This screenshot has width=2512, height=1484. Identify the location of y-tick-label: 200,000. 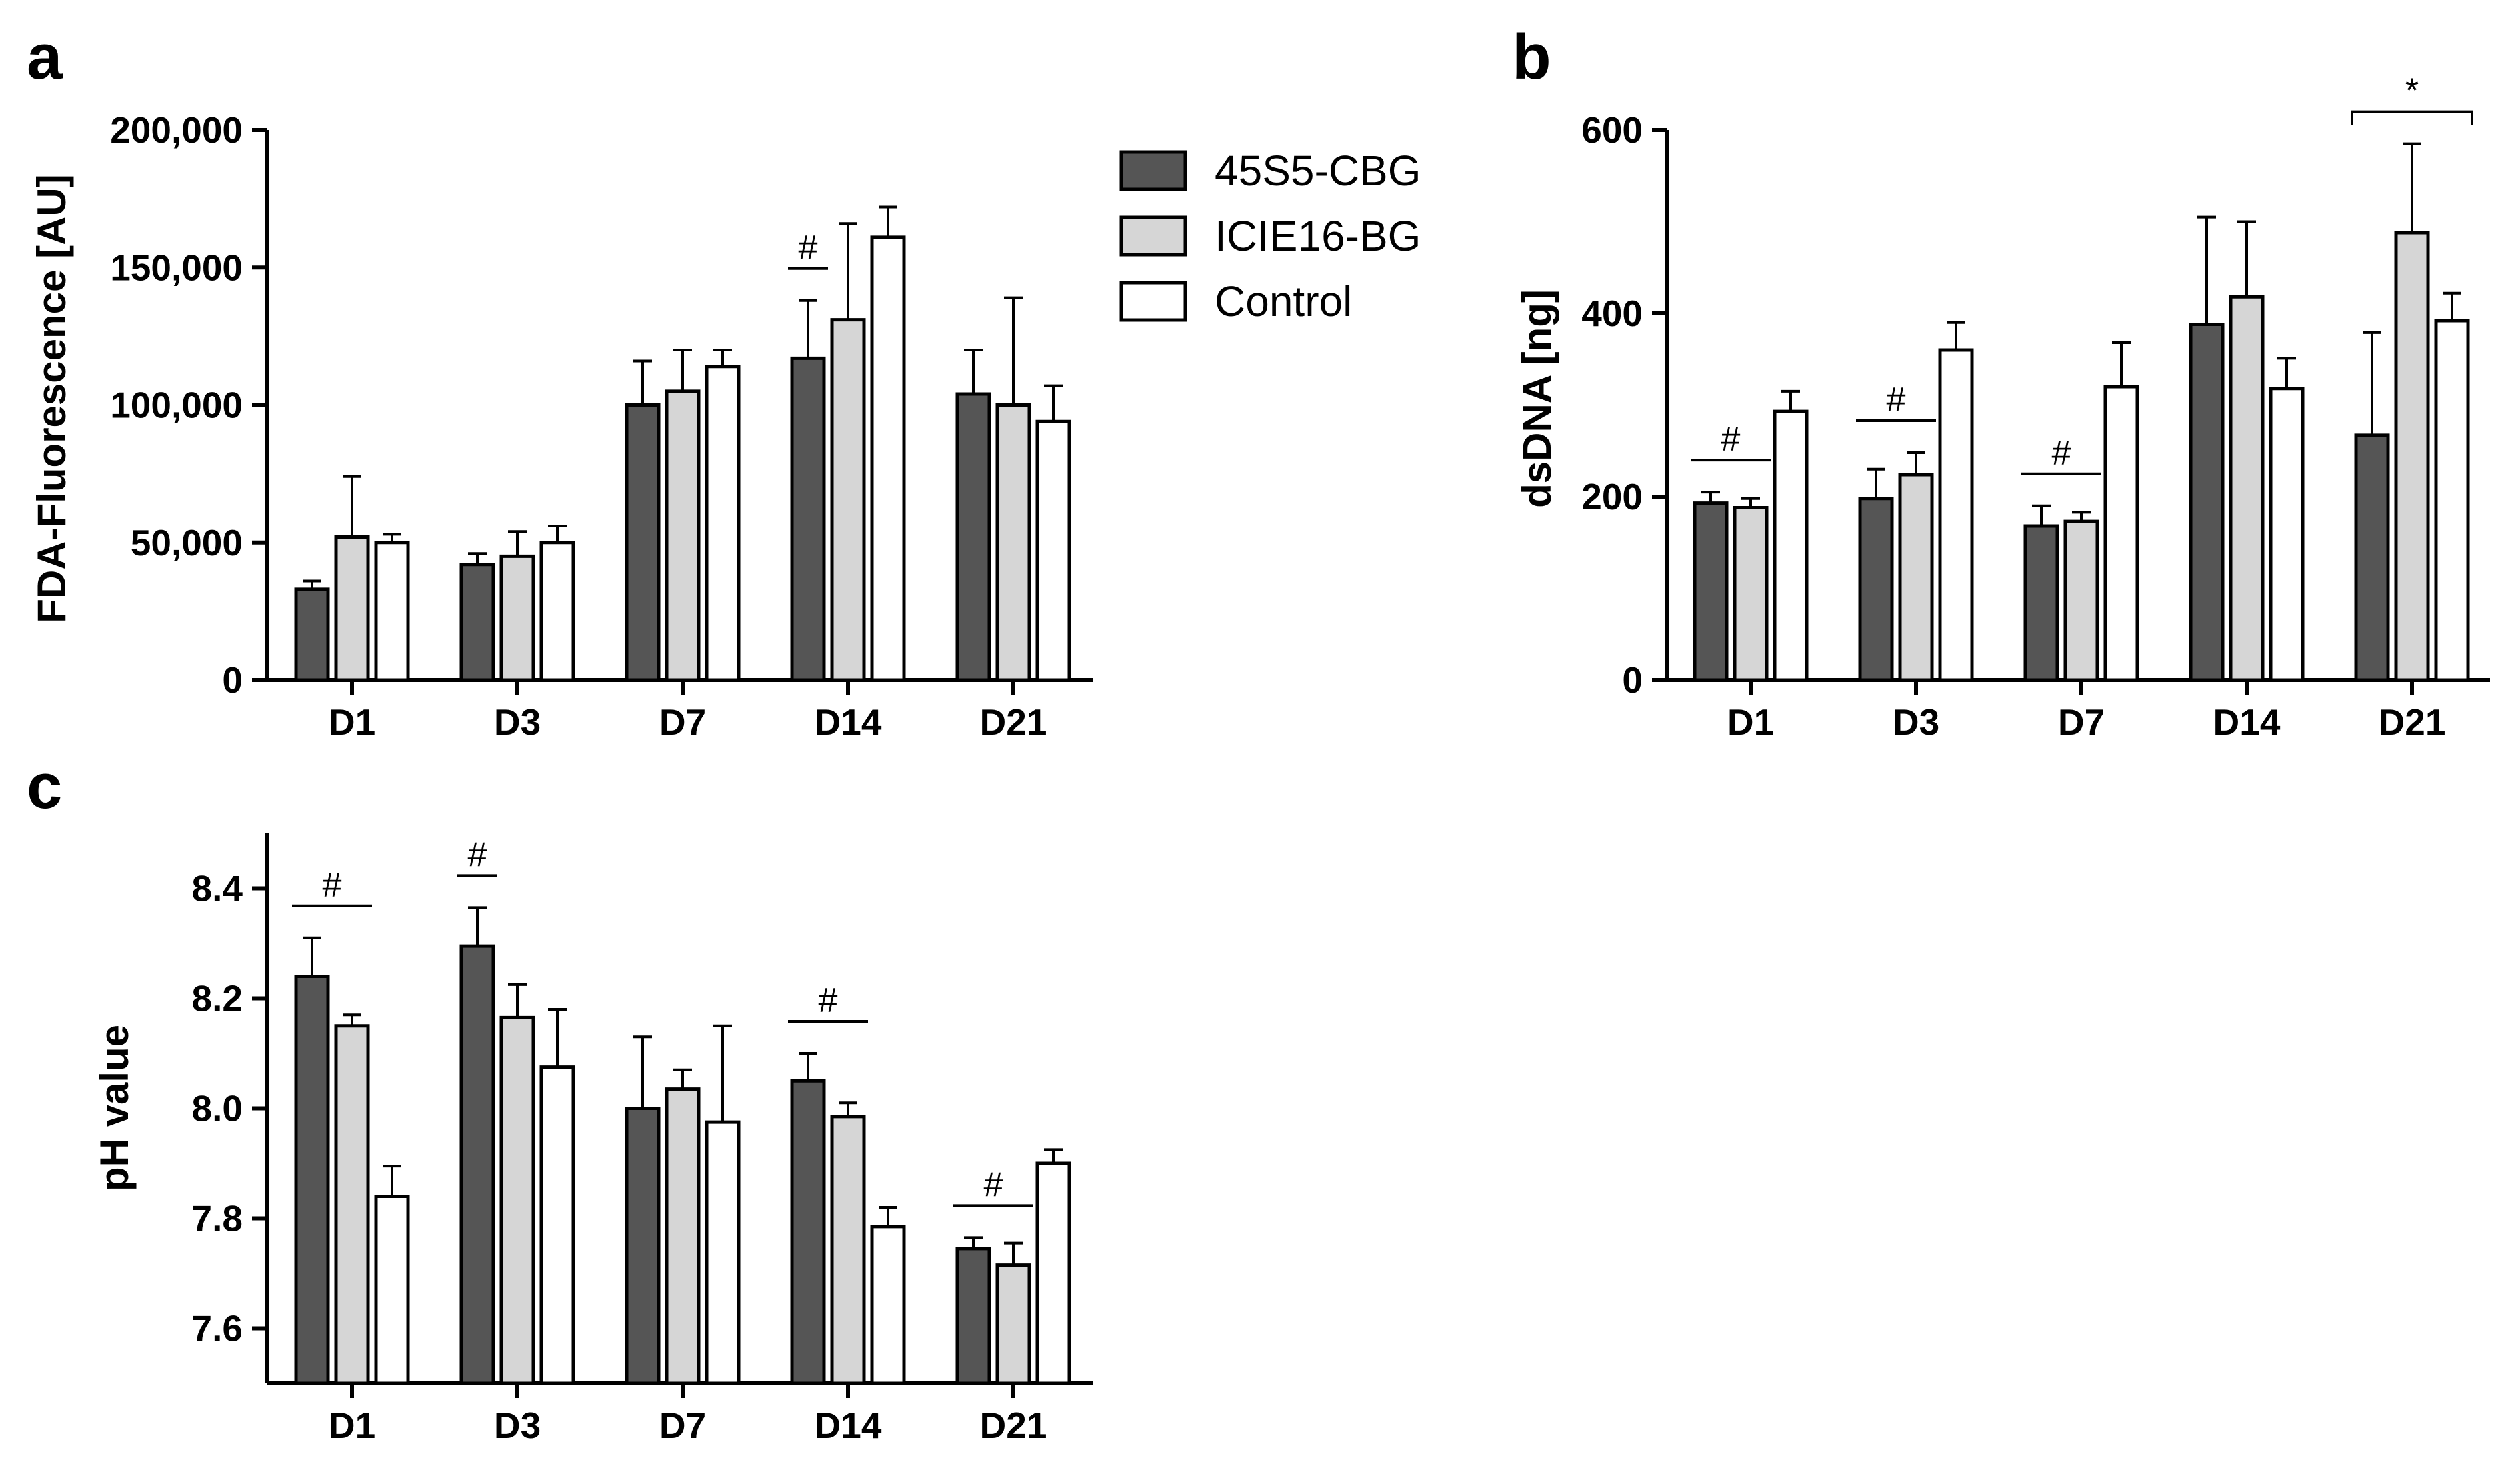
(176, 130).